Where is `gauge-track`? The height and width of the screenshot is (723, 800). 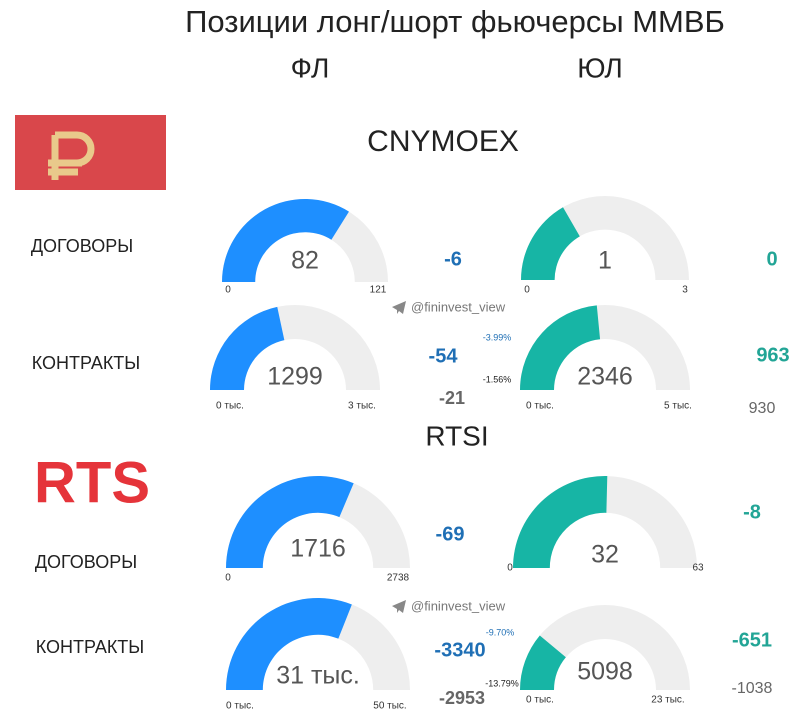
gauge-track is located at coordinates (605, 647).